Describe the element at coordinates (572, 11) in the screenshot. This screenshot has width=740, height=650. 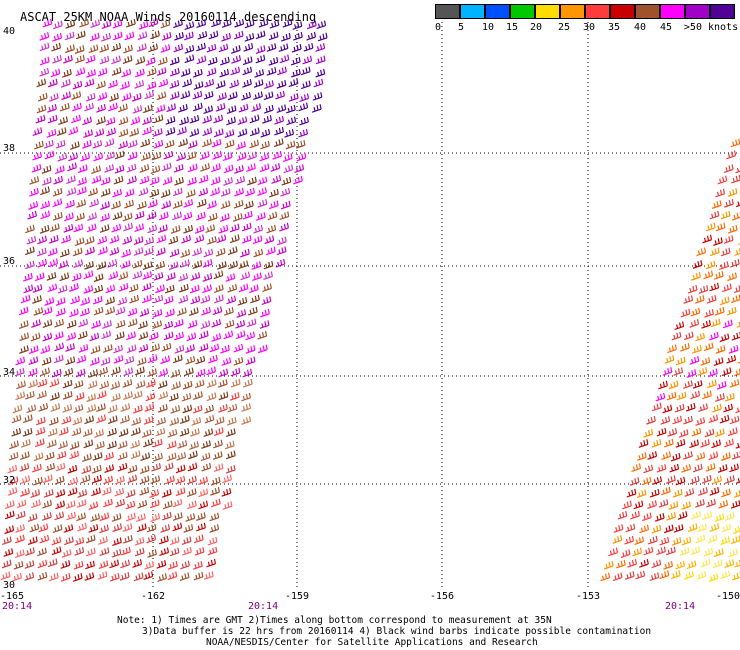
I see `legend-swatch` at that location.